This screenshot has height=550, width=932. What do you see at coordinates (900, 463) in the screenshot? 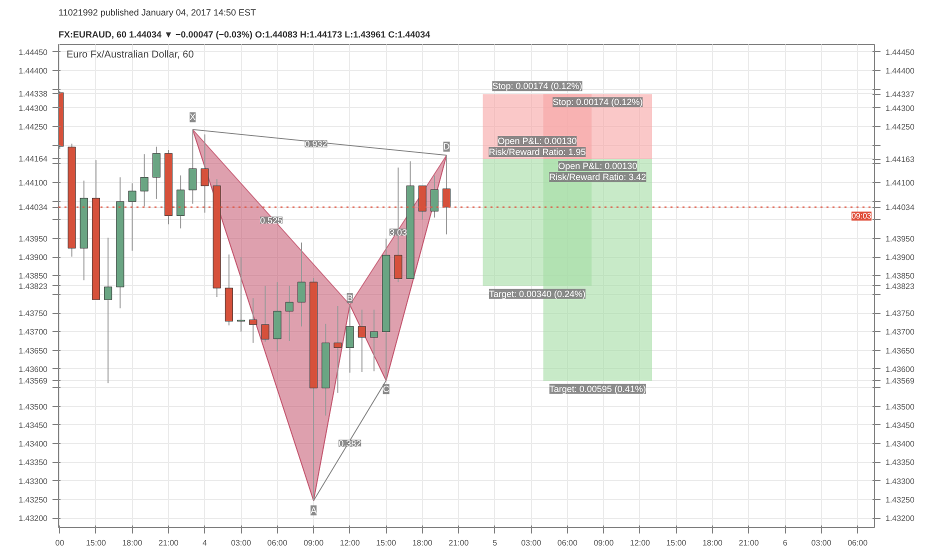
I see `y2-tick-label: 1.43350` at bounding box center [900, 463].